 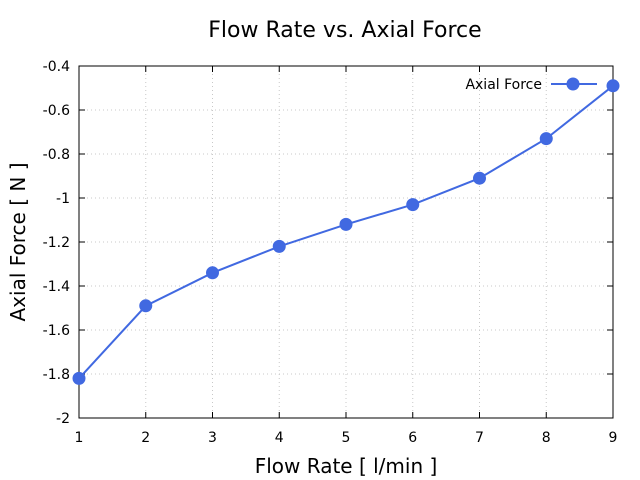 I want to click on x-tick-label: 7, so click(x=479, y=438).